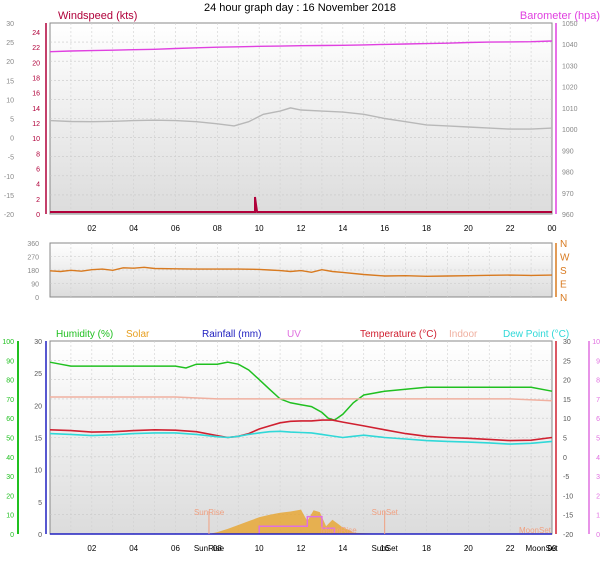 This screenshot has height=561, width=608. I want to click on temperature-tick-label: -15, so click(568, 516).